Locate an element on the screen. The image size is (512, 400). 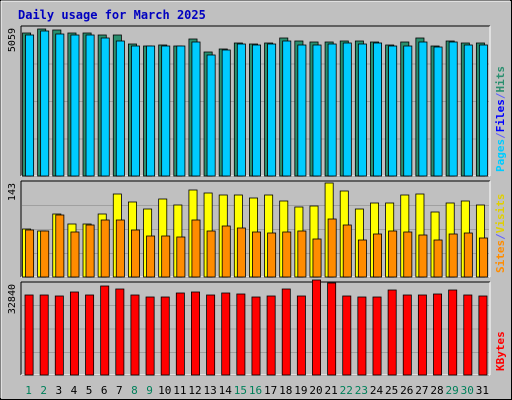
x-tick-label: 5 is located at coordinates (89, 390).